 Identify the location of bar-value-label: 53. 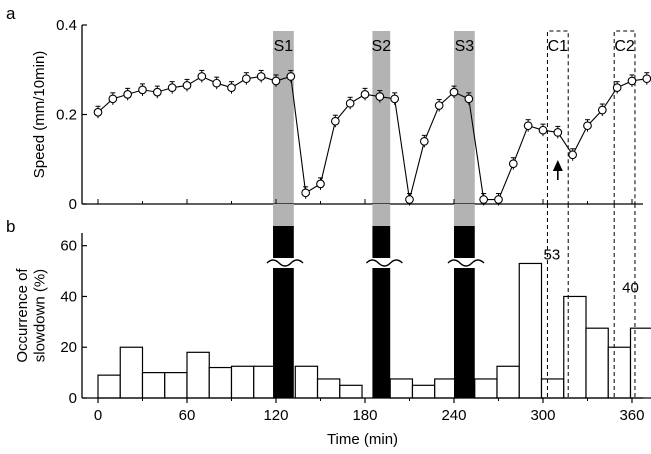
(552, 254).